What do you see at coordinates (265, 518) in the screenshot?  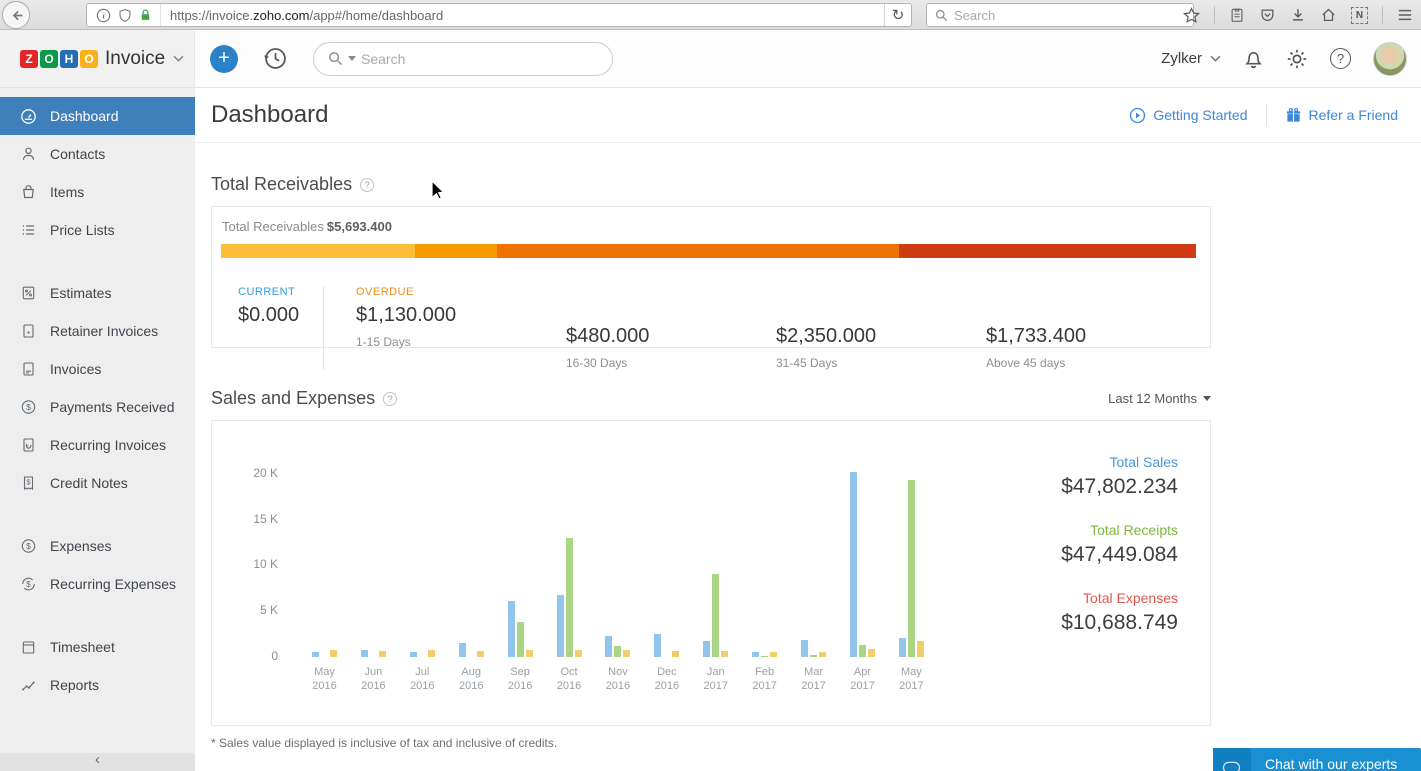 I see `y-tick-label: 15 K` at bounding box center [265, 518].